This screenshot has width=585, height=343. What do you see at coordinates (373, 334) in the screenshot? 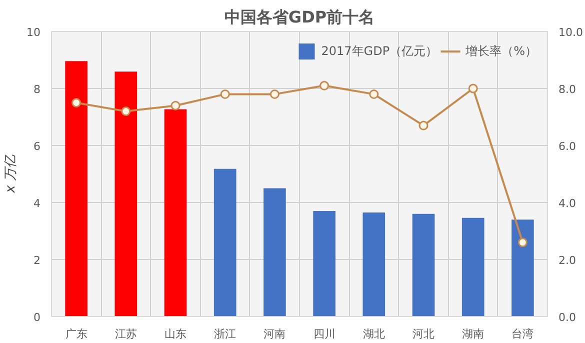
I see `x-tick-label: 湖北` at bounding box center [373, 334].